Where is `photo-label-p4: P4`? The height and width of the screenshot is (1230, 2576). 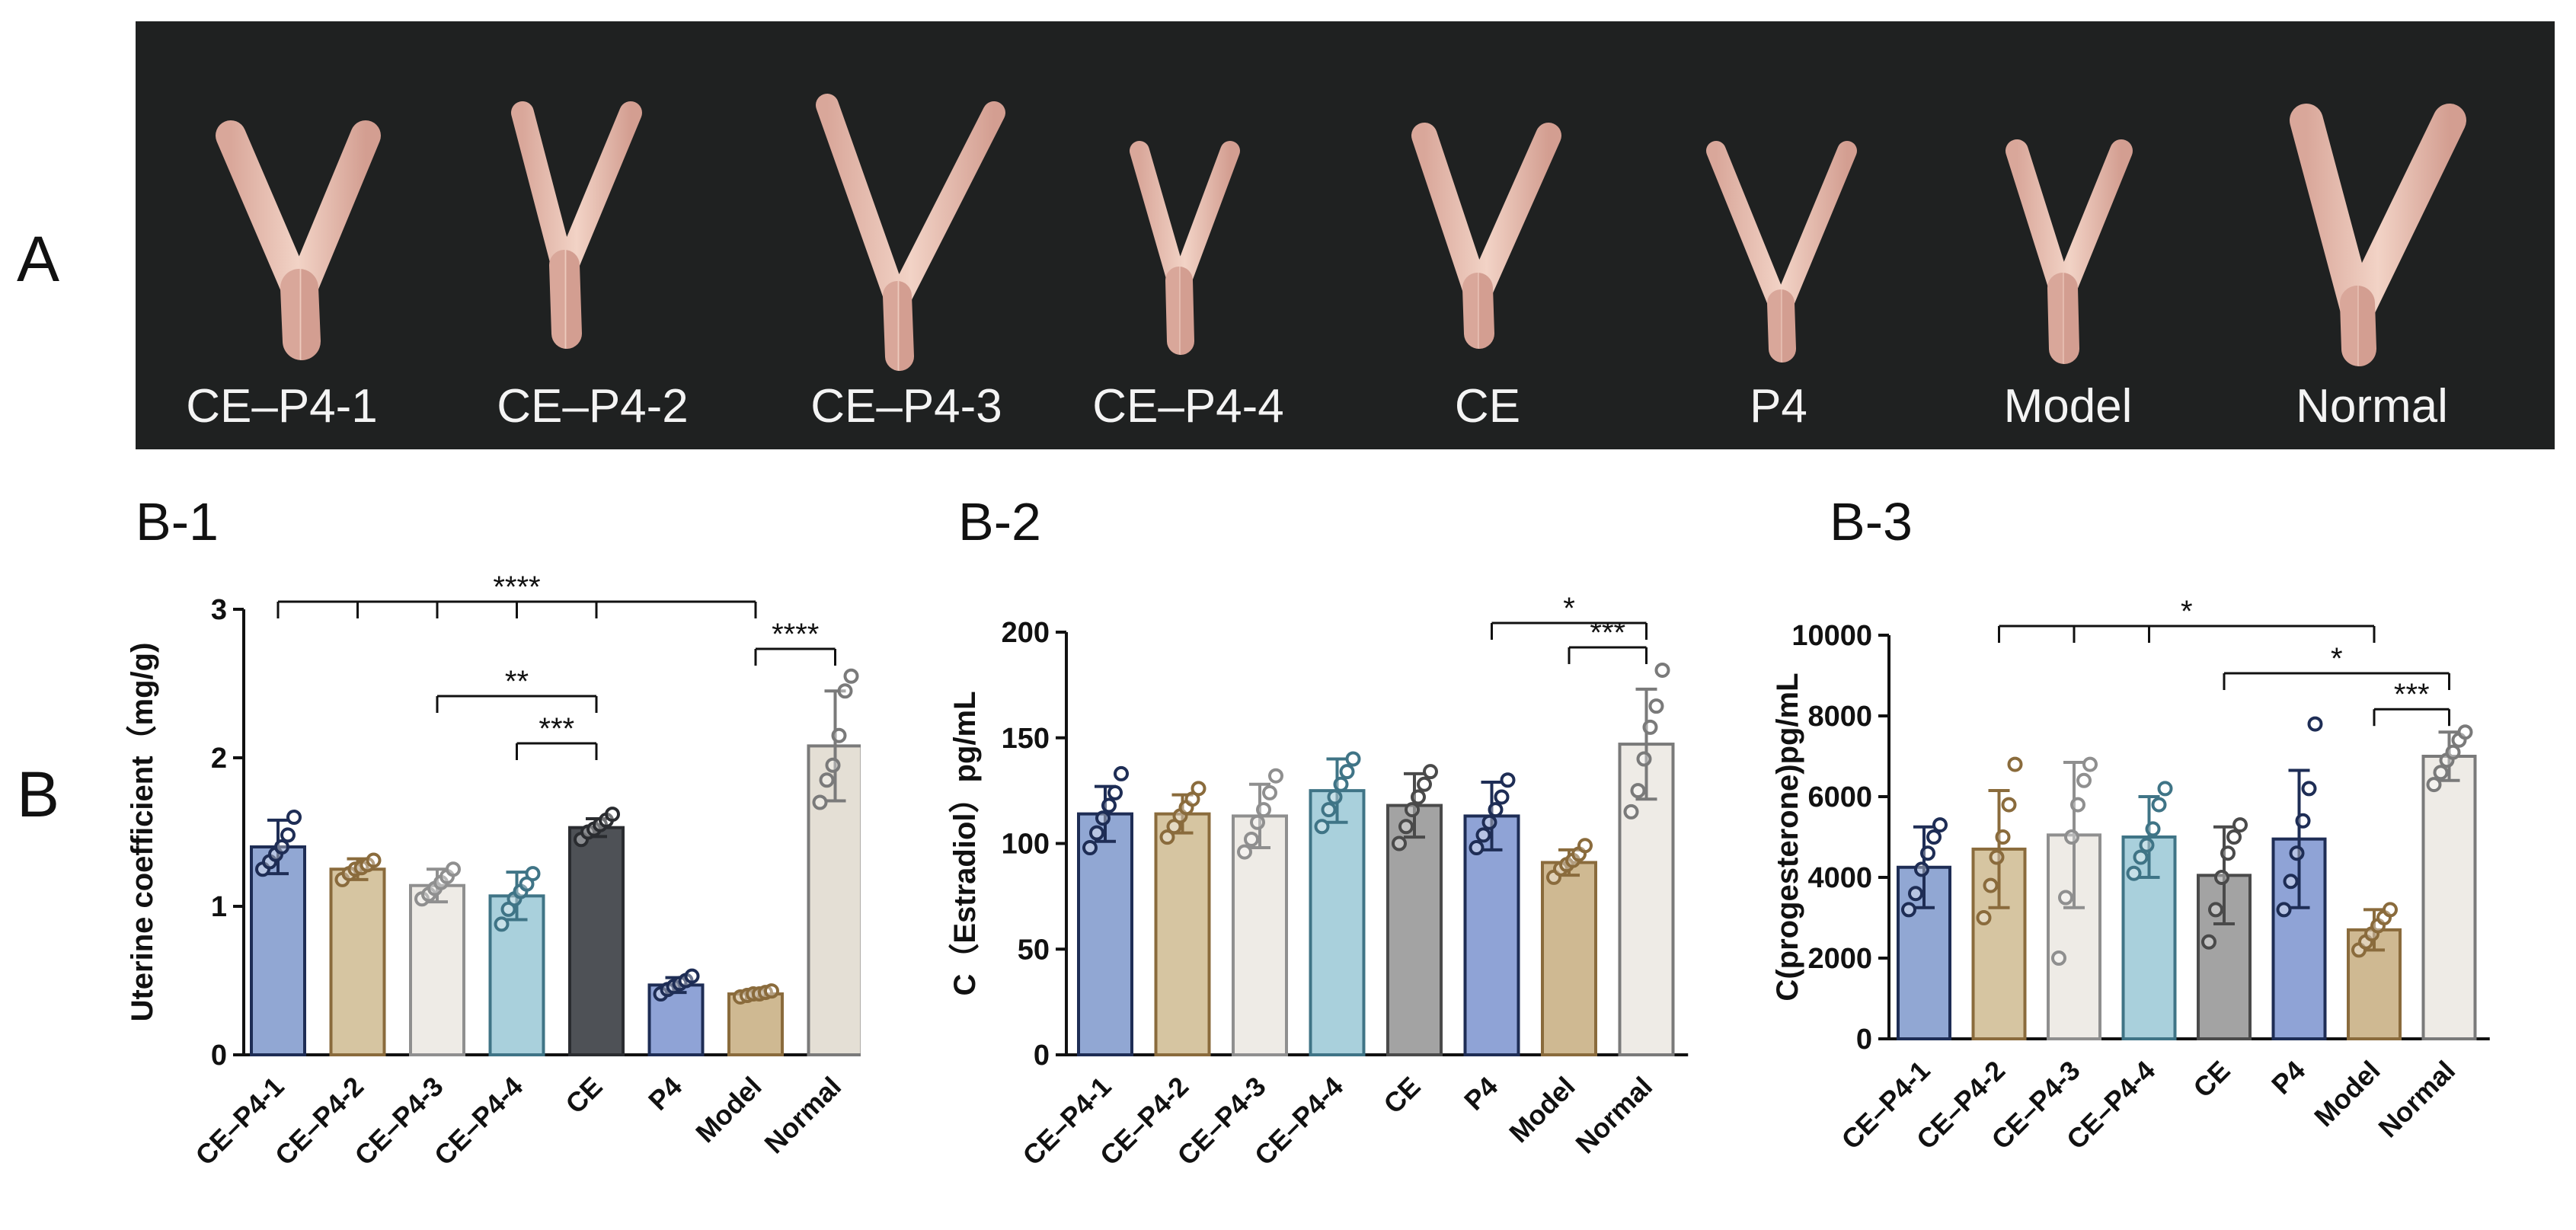
photo-label-p4: P4 is located at coordinates (1778, 406).